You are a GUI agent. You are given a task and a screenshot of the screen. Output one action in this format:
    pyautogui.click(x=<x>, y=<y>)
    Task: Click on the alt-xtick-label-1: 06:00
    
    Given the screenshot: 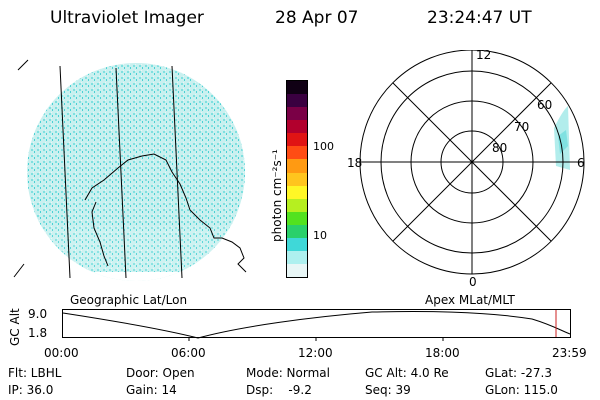 What is the action you would take?
    pyautogui.click(x=188, y=353)
    